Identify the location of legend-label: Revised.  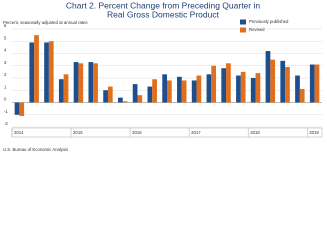
(257, 29).